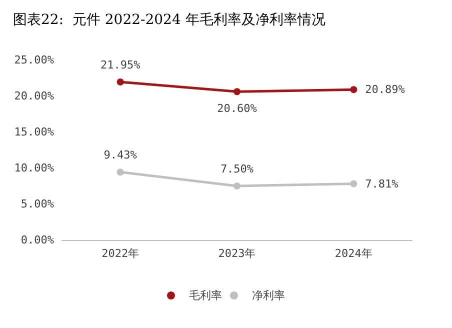  I want to click on data-label: 7.81%, so click(382, 183).